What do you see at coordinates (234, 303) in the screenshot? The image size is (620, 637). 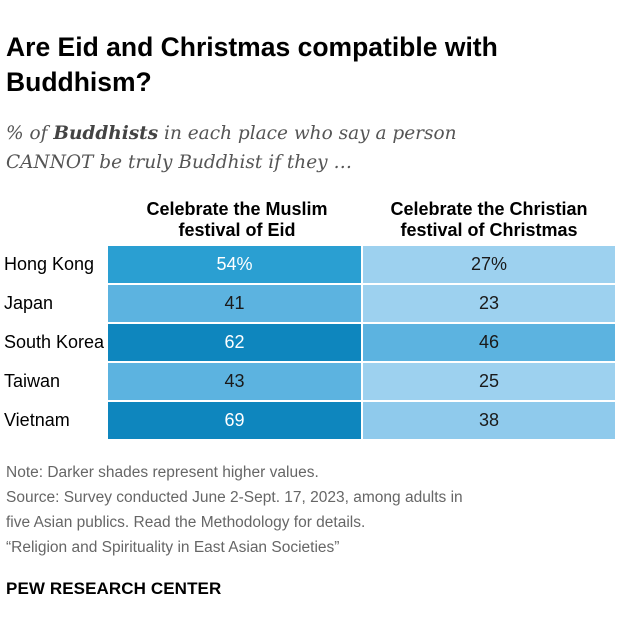 I see `cell-eid: 41` at bounding box center [234, 303].